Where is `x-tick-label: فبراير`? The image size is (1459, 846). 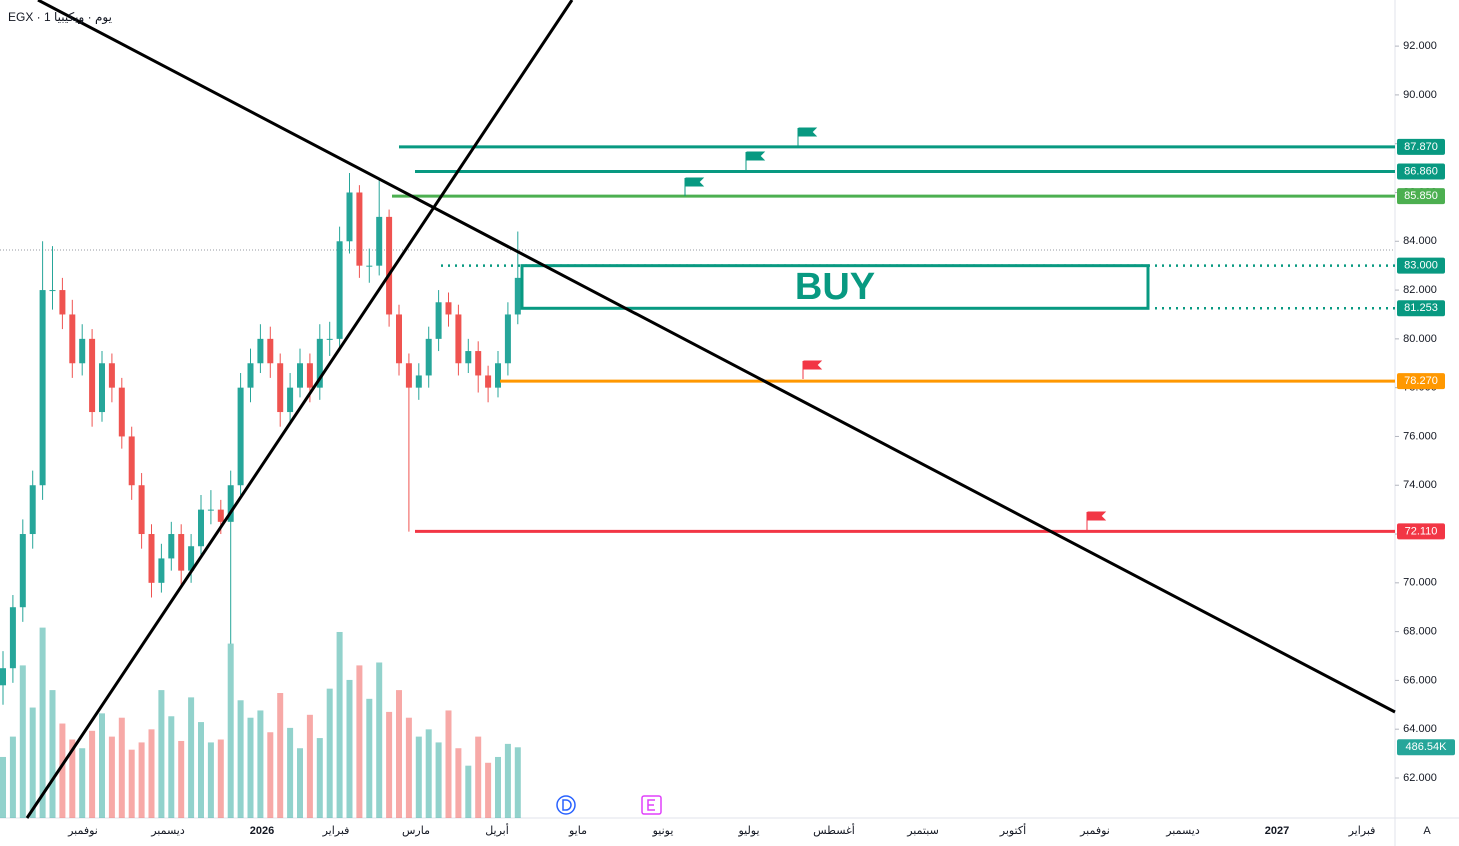
x-tick-label: فبراير is located at coordinates (1362, 831).